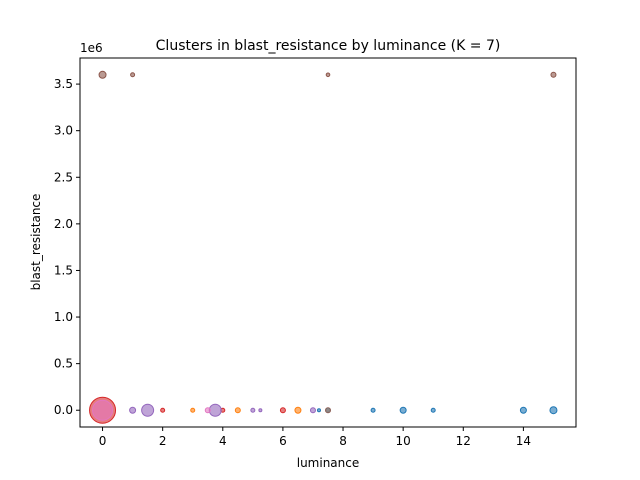  Describe the element at coordinates (63, 270) in the screenshot. I see `y-tick-label: 1.5` at that location.